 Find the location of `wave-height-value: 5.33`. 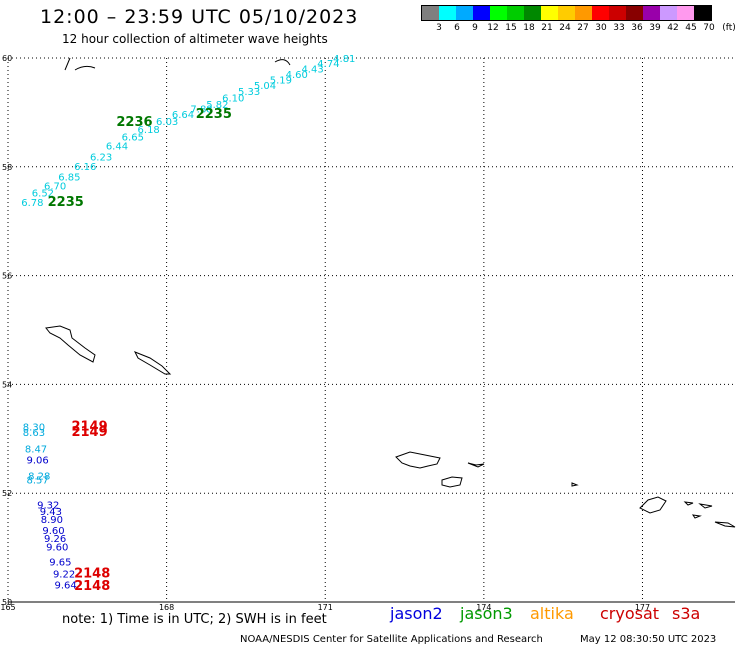

wave-height-value: 5.33 is located at coordinates (249, 92).